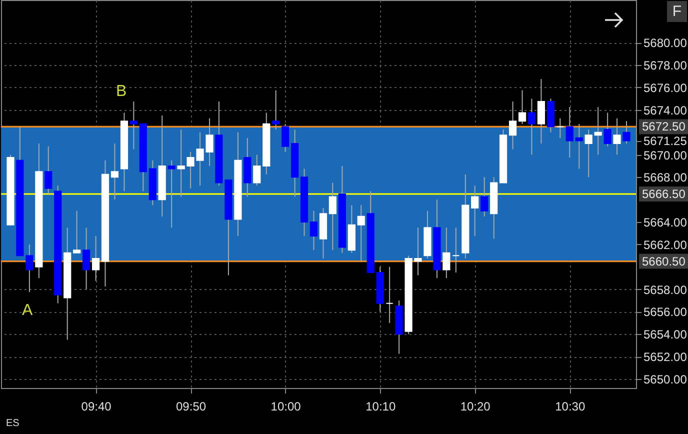 Image resolution: width=688 pixels, height=434 pixels. Describe the element at coordinates (666, 155) in the screenshot. I see `y-tick-label: 5670.00` at that location.